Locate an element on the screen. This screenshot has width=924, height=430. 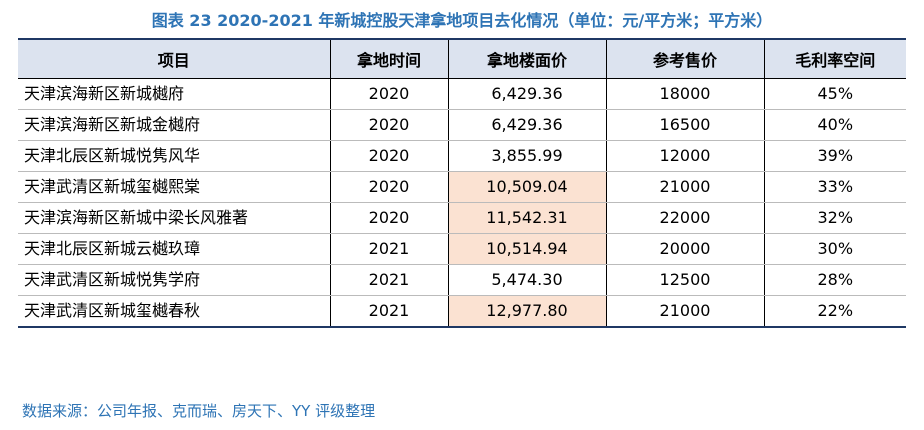
cell: 天津武清区新城玺樾春秋 is located at coordinates (174, 311).